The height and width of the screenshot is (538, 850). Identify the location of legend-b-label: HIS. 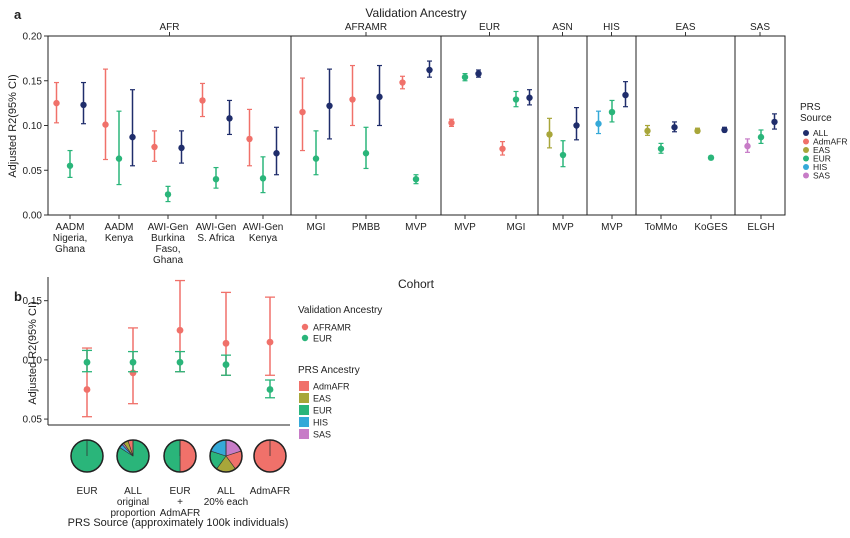
(320, 423).